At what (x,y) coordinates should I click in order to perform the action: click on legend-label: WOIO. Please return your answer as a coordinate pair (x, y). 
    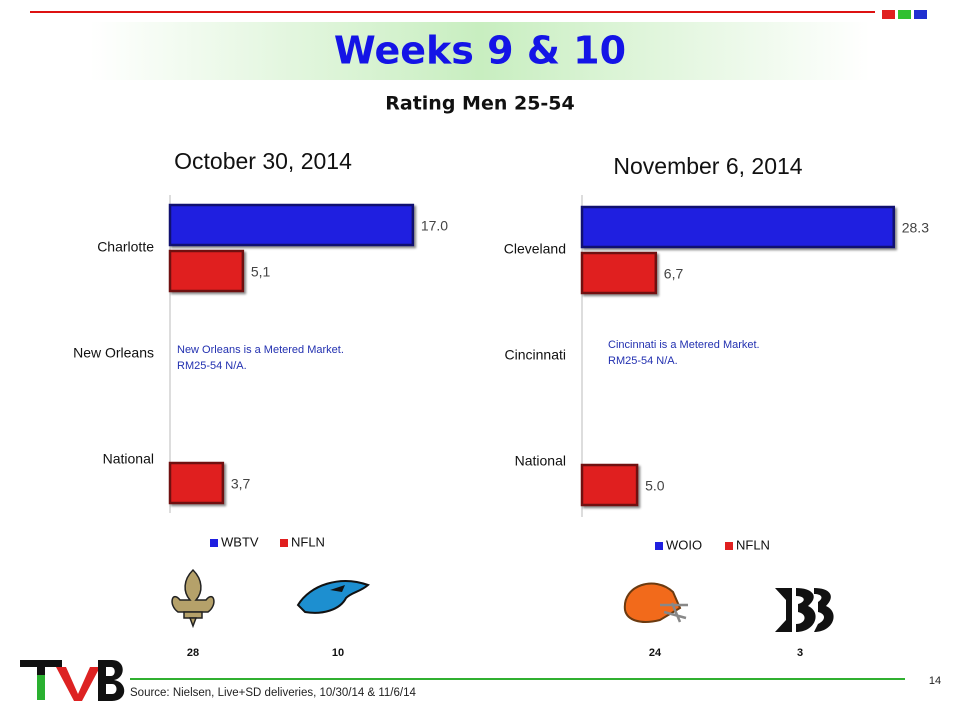
    Looking at the image, I should click on (684, 544).